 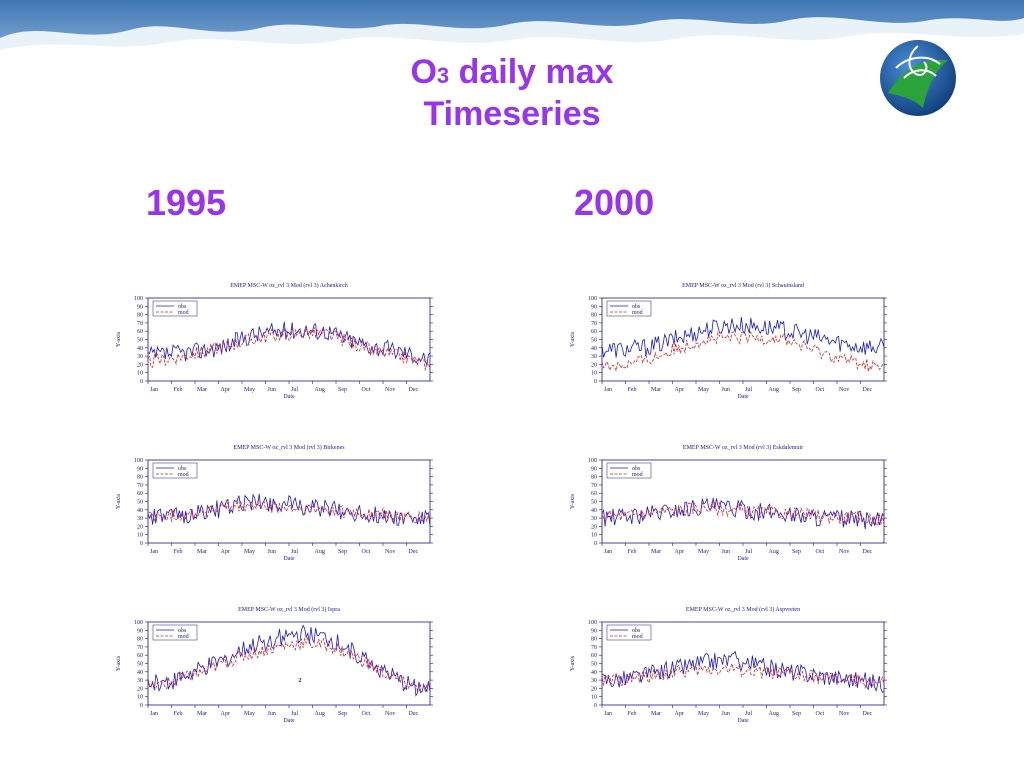 I want to click on chart-annotation: 2, so click(x=299, y=681).